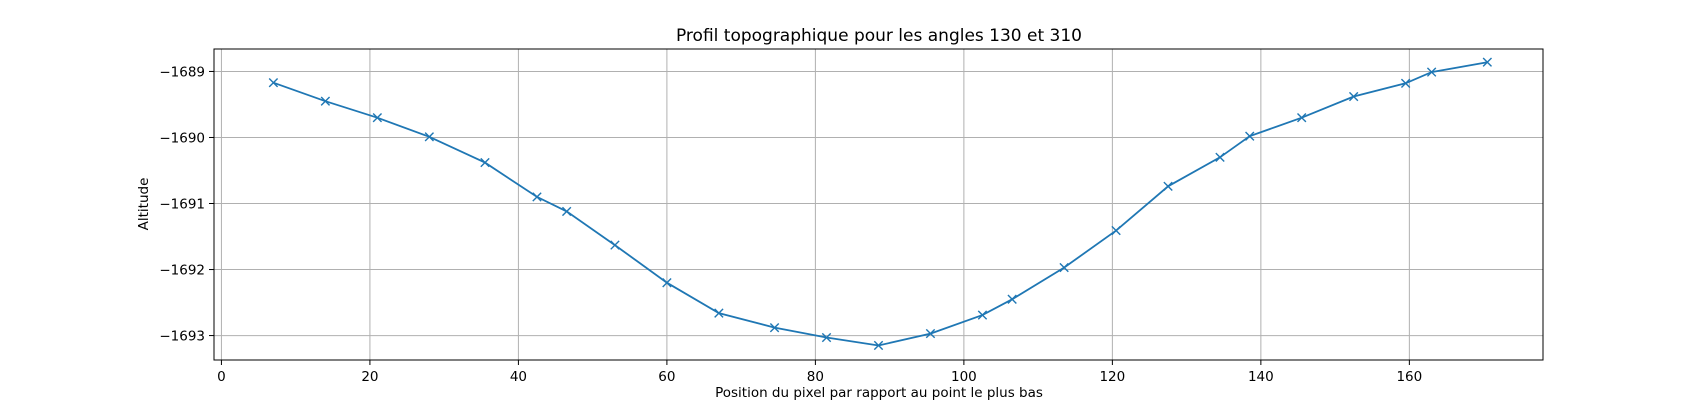 The height and width of the screenshot is (400, 1700). What do you see at coordinates (144, 204) in the screenshot?
I see `y-axis-label: Altitude` at bounding box center [144, 204].